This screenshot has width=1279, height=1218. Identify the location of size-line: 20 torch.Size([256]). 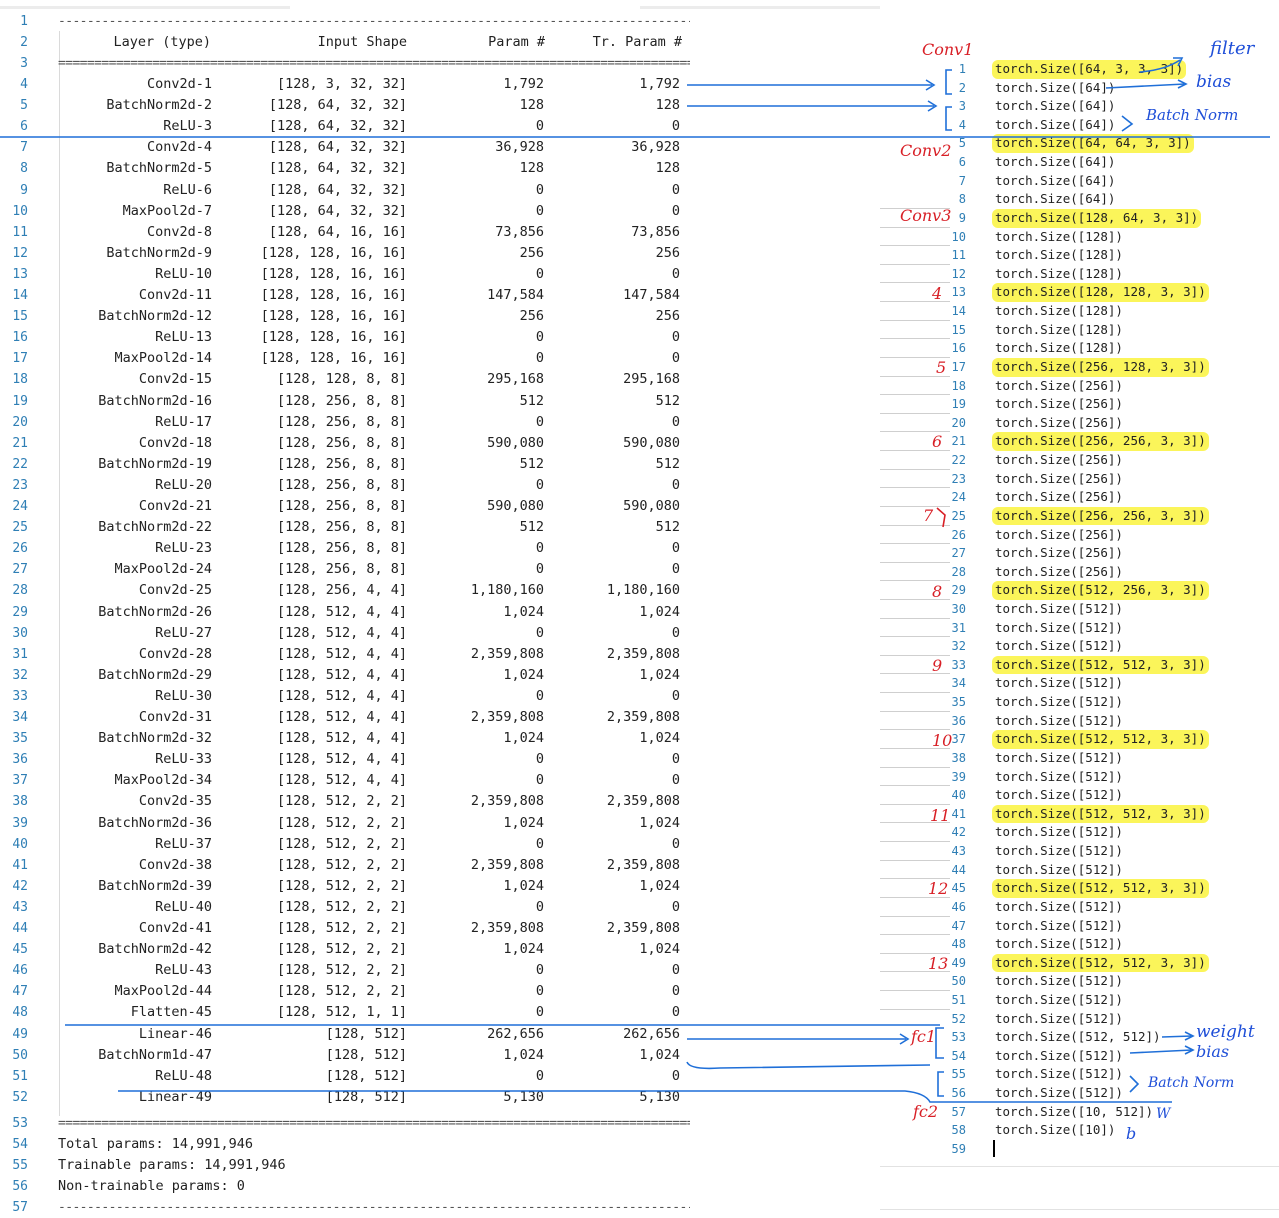
(1079, 422).